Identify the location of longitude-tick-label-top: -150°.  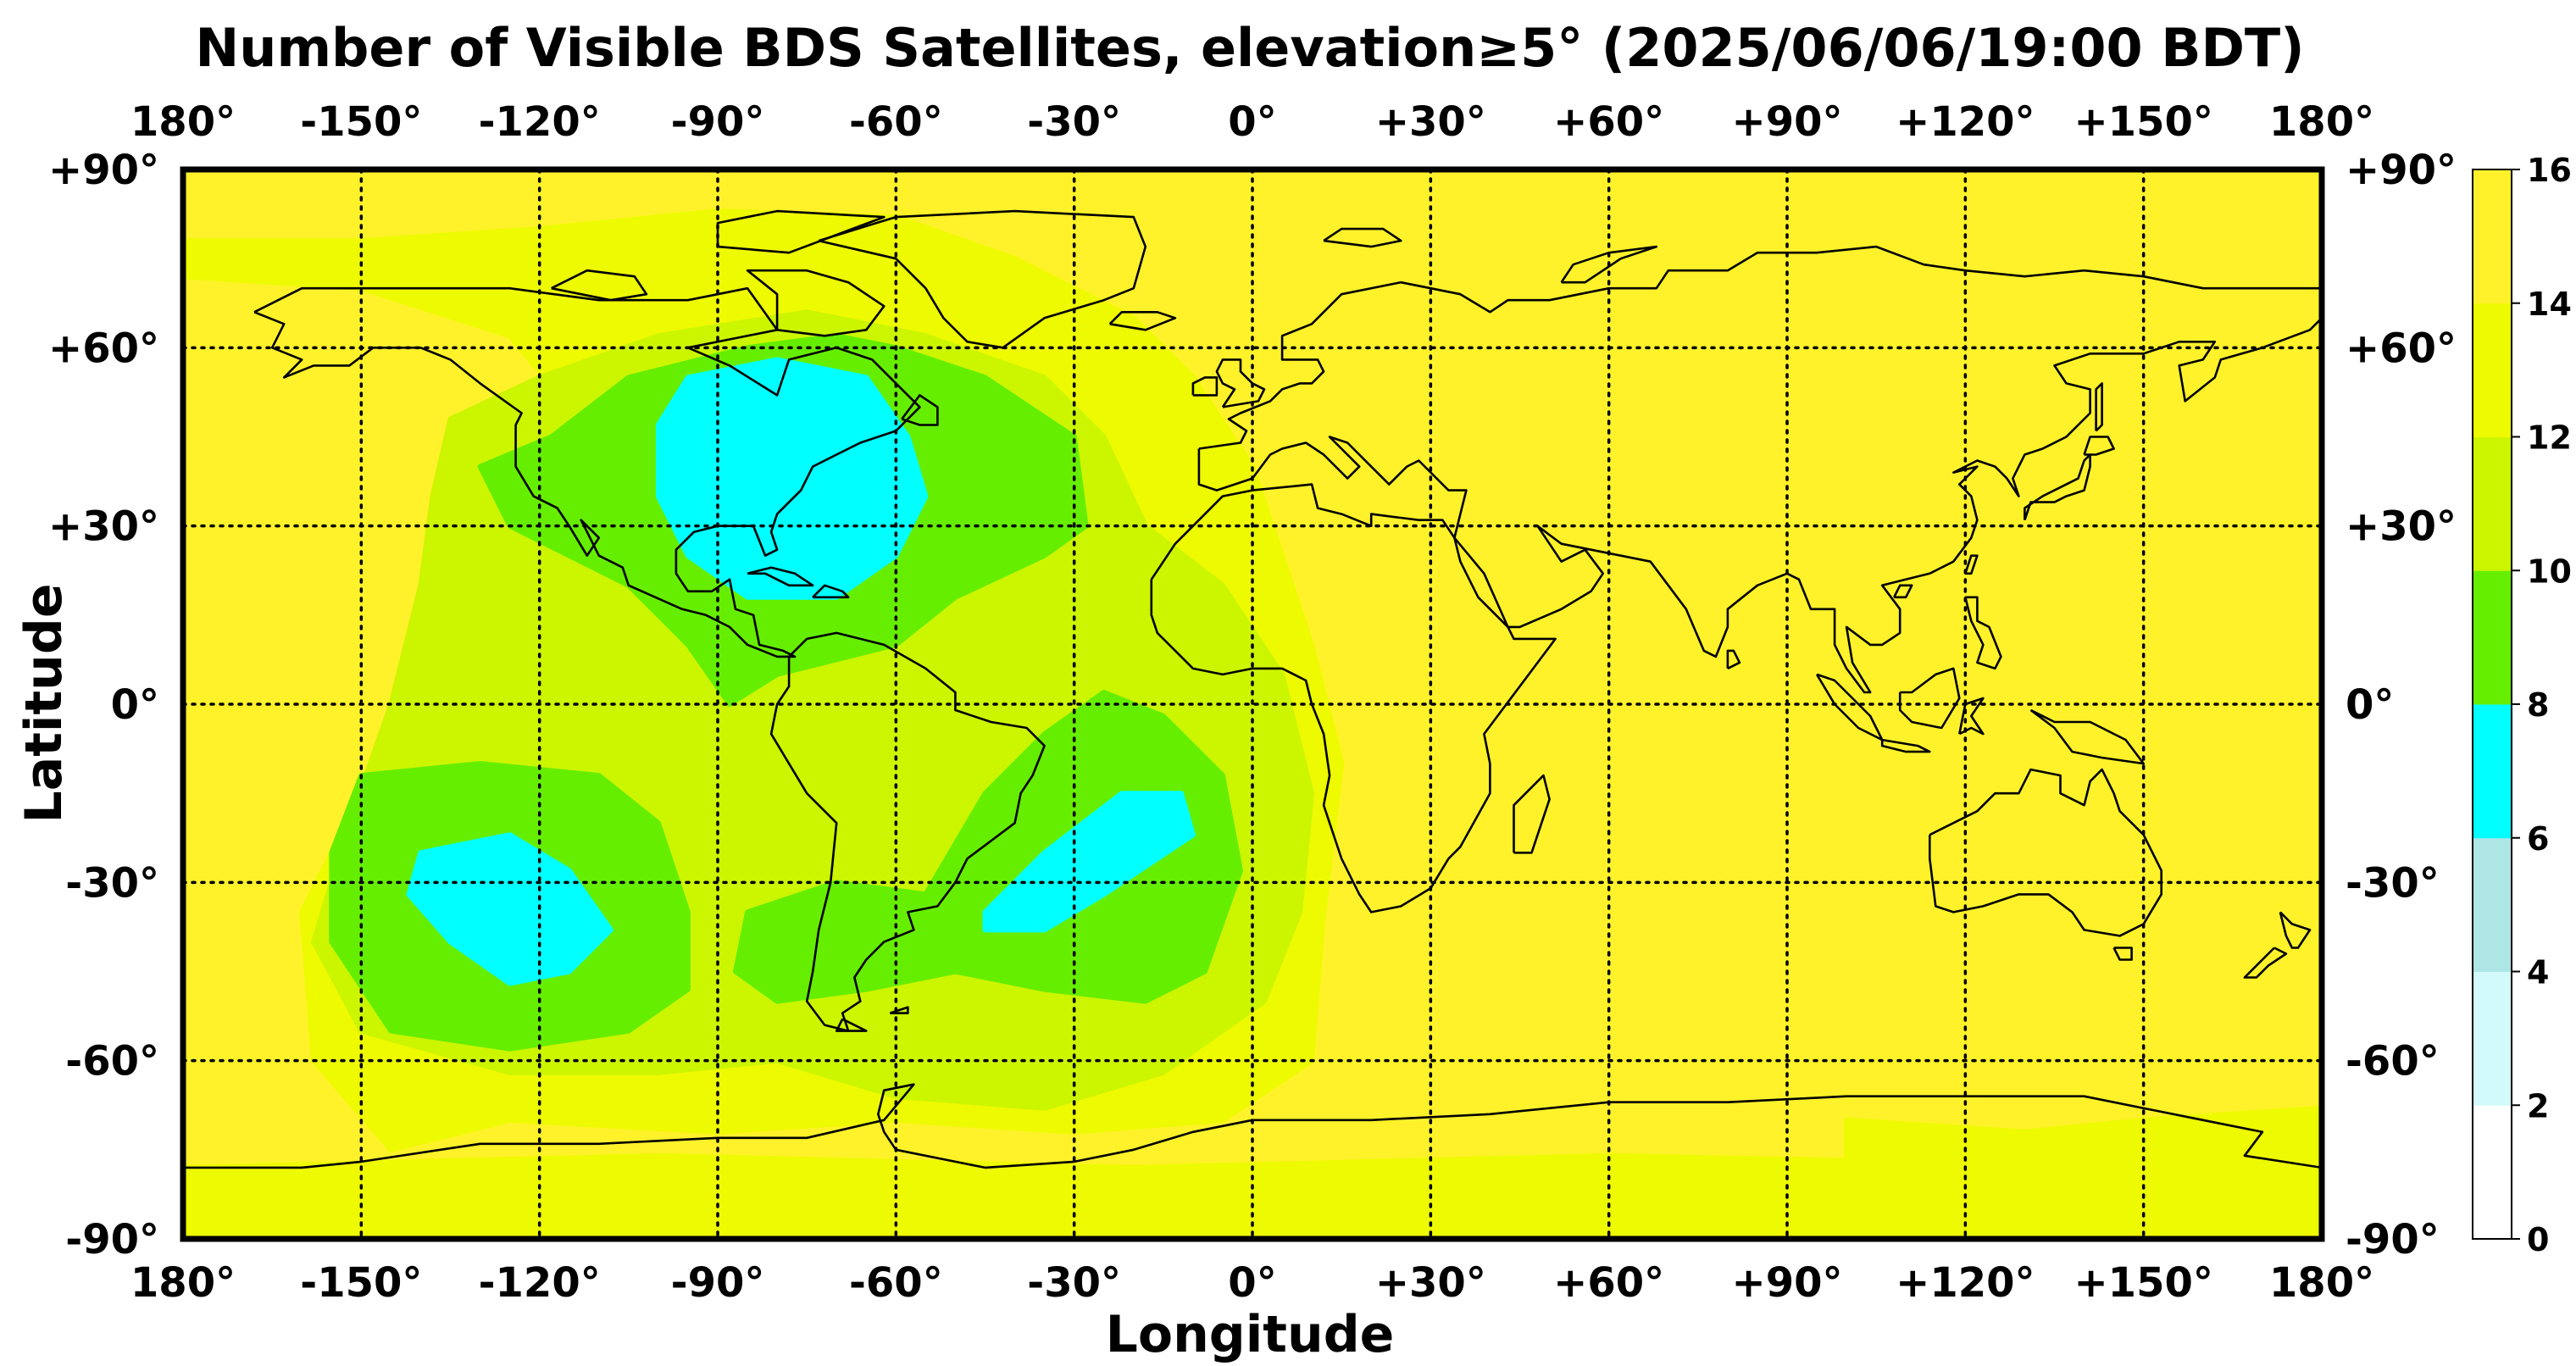
(361, 122).